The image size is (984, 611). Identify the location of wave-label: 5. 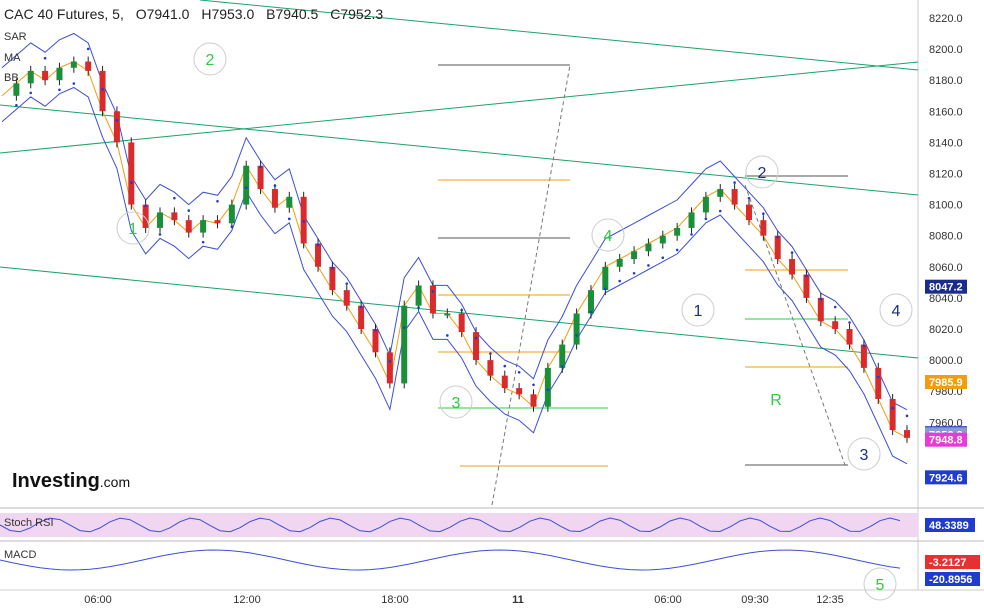
(880, 585).